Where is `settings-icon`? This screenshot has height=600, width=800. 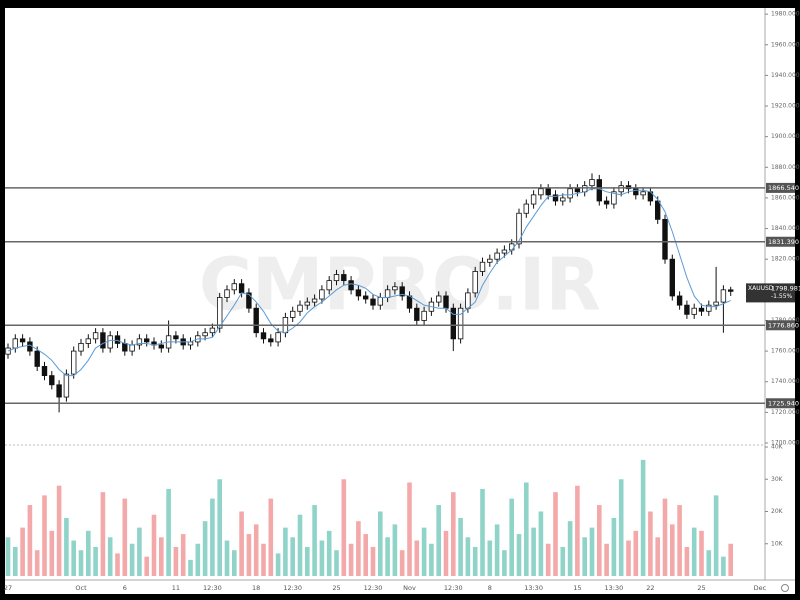
settings-icon is located at coordinates (785, 588).